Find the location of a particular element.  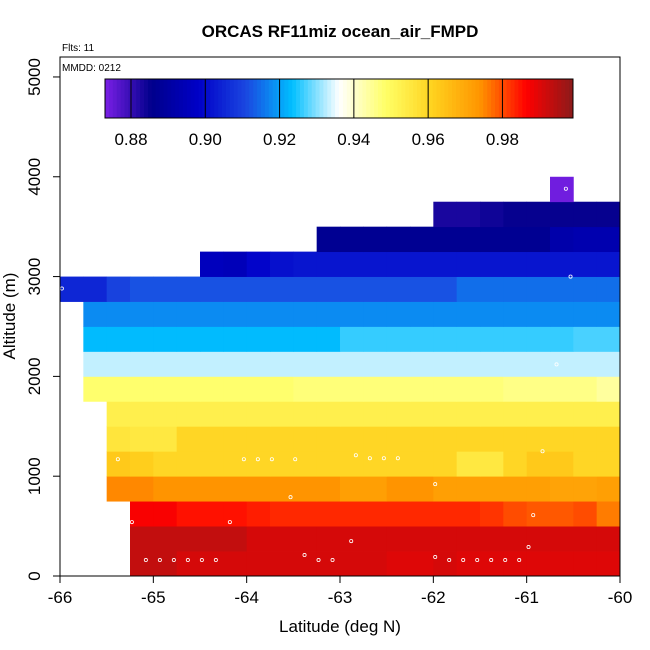

colorbar-frame is located at coordinates (339, 98).